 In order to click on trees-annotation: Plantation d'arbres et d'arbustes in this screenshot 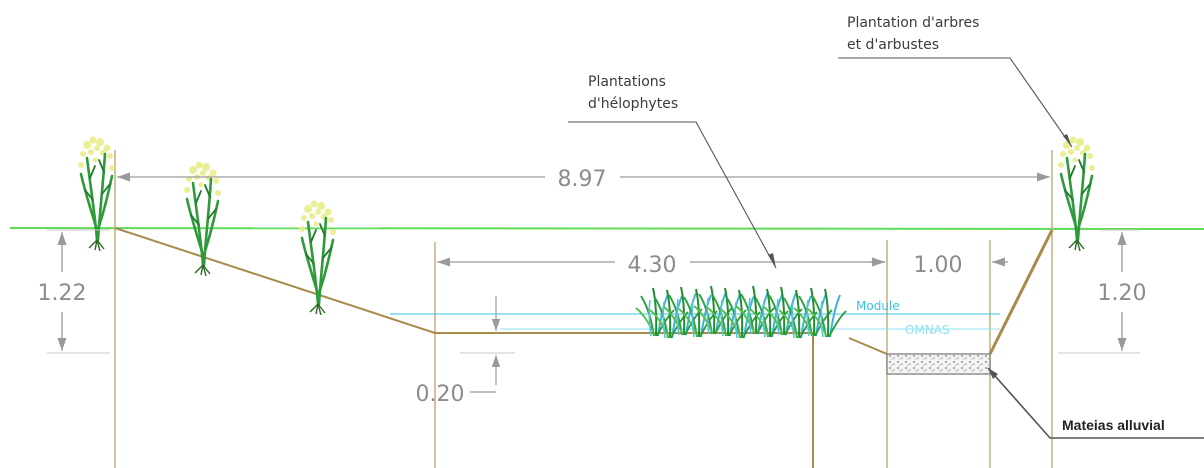, I will do `click(955, 81)`.